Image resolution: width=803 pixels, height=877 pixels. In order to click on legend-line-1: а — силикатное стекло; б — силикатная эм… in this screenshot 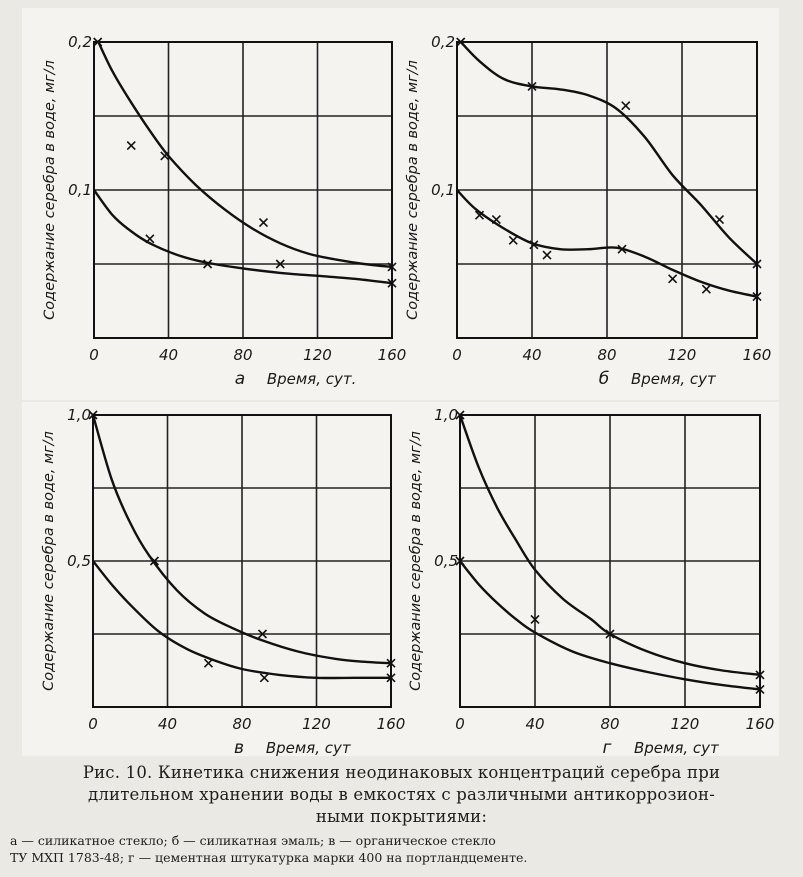, I will do `click(253, 840)`.